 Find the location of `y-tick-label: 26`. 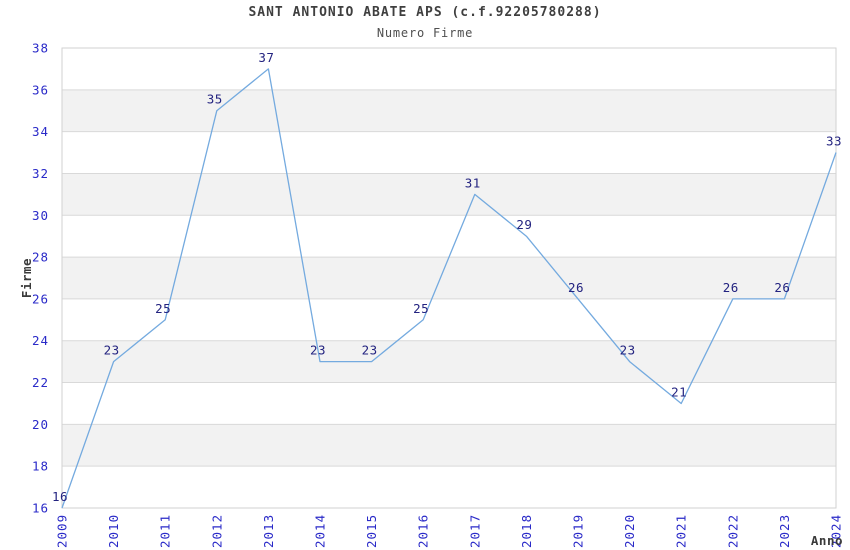

y-tick-label: 26 is located at coordinates (40, 298).